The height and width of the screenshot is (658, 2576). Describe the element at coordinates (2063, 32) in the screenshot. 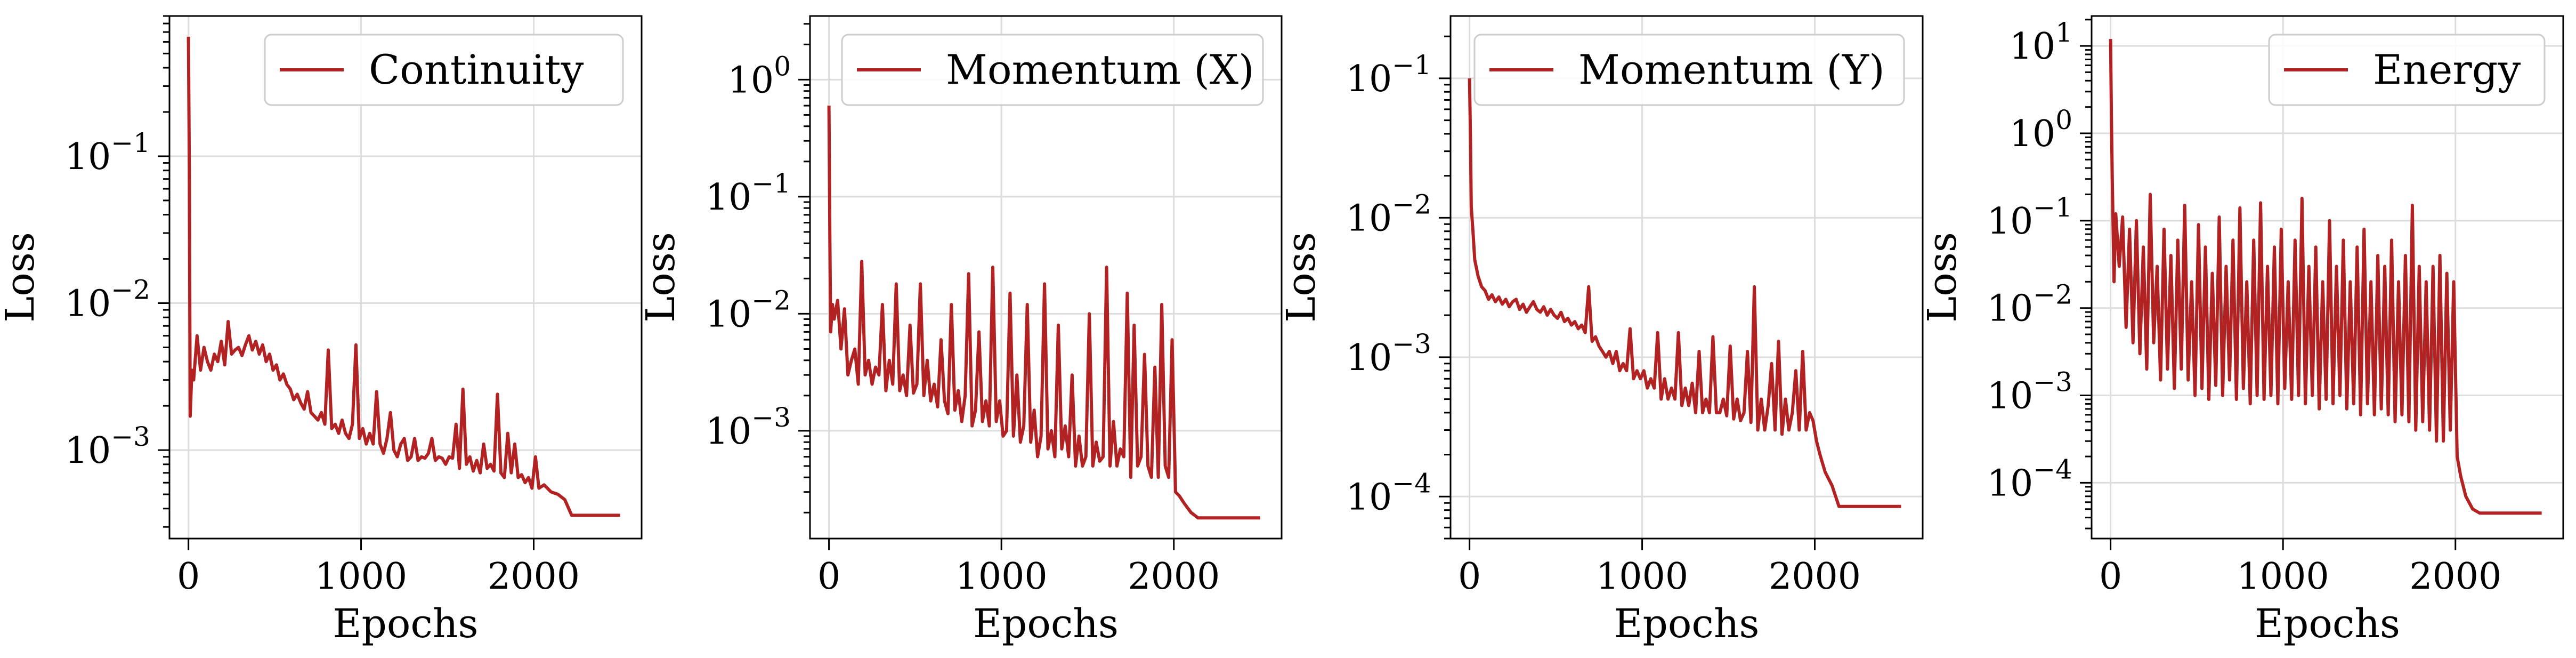

I see `y-tick-label-exponent: 1` at that location.